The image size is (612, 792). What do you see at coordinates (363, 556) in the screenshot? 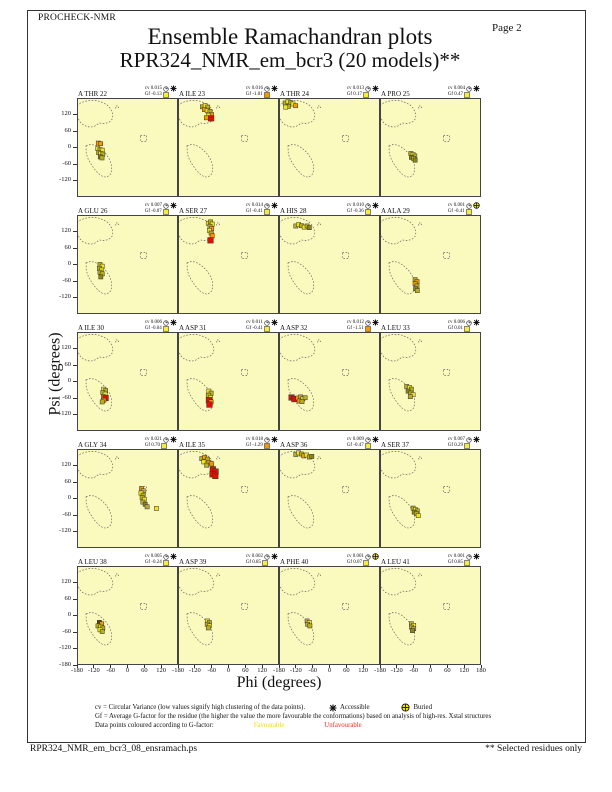
I see `cv-value: cv 0.001` at bounding box center [363, 556].